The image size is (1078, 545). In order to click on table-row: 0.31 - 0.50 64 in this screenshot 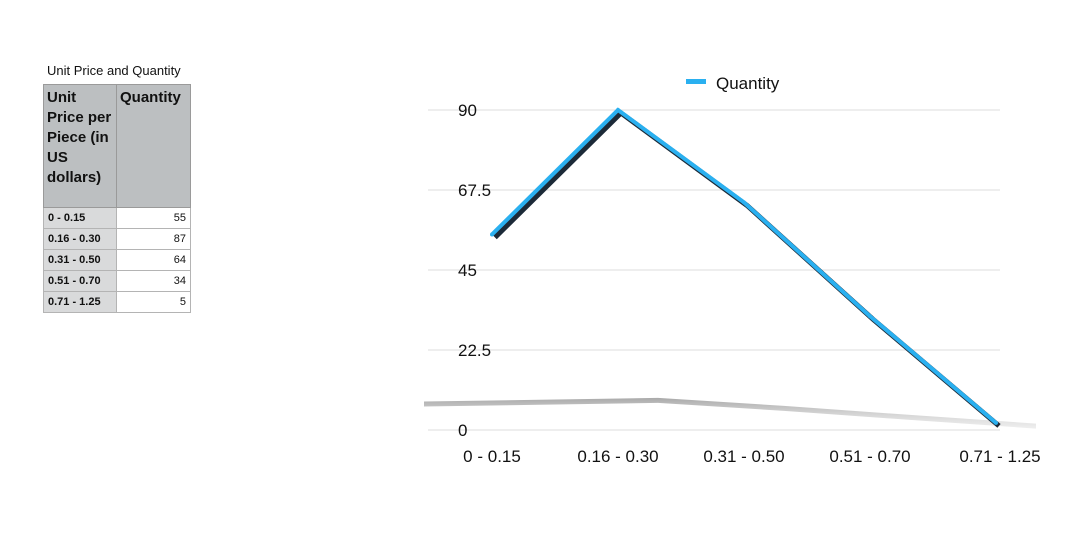, I will do `click(117, 260)`.